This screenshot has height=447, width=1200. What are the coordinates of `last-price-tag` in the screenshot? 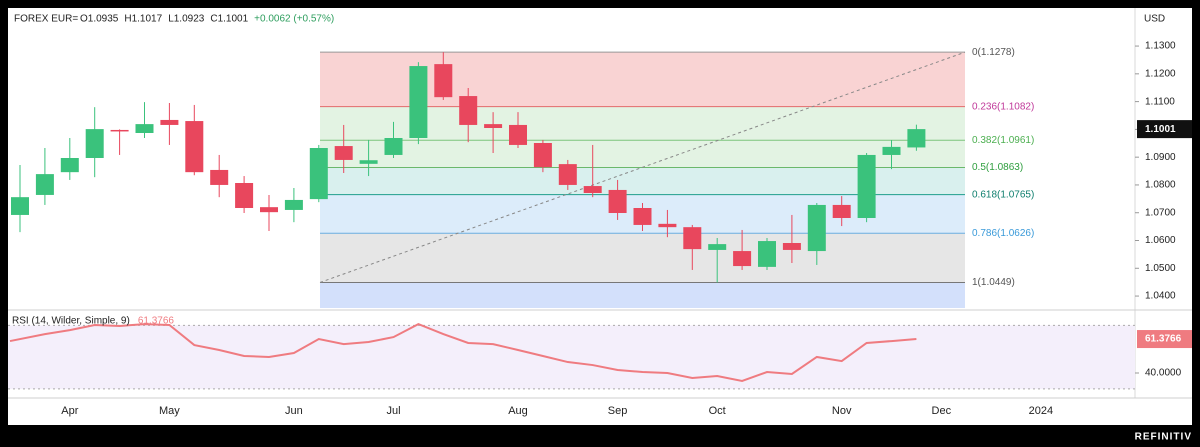 It's located at (1164, 129).